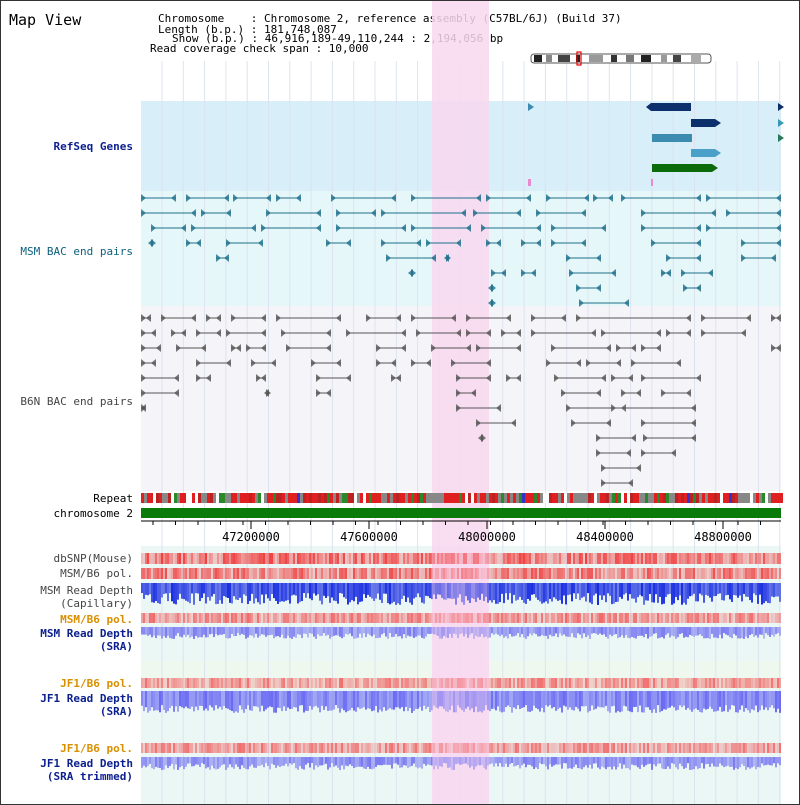  Describe the element at coordinates (96, 573) in the screenshot. I see `track-label-msm-b6-pol: MSM/B6 pol.` at that location.